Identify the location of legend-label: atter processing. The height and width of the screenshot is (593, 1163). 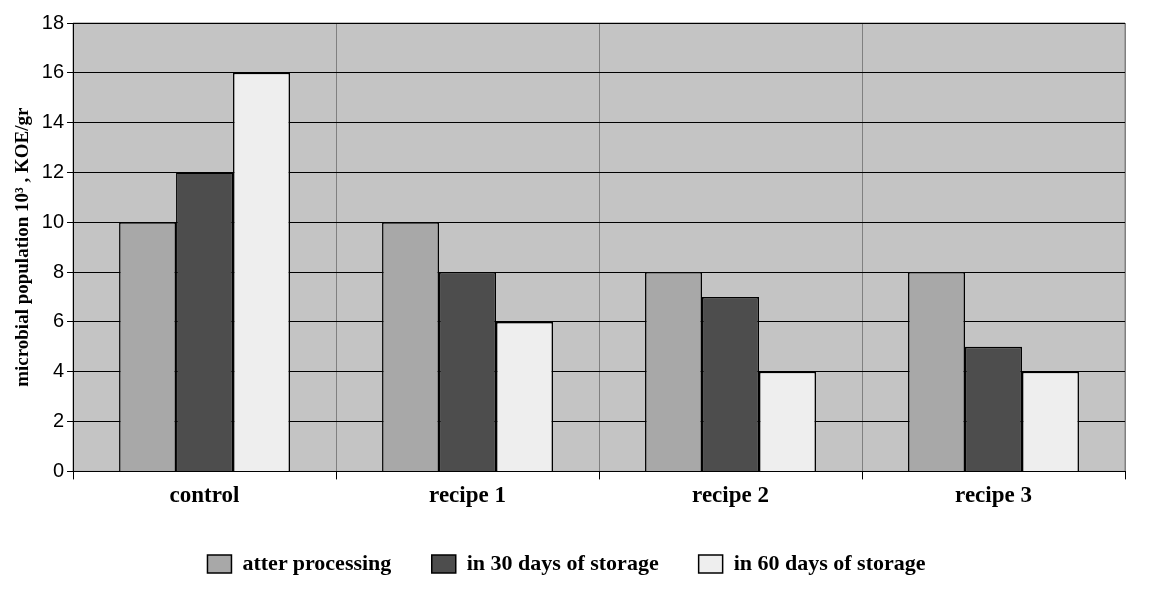
(317, 562).